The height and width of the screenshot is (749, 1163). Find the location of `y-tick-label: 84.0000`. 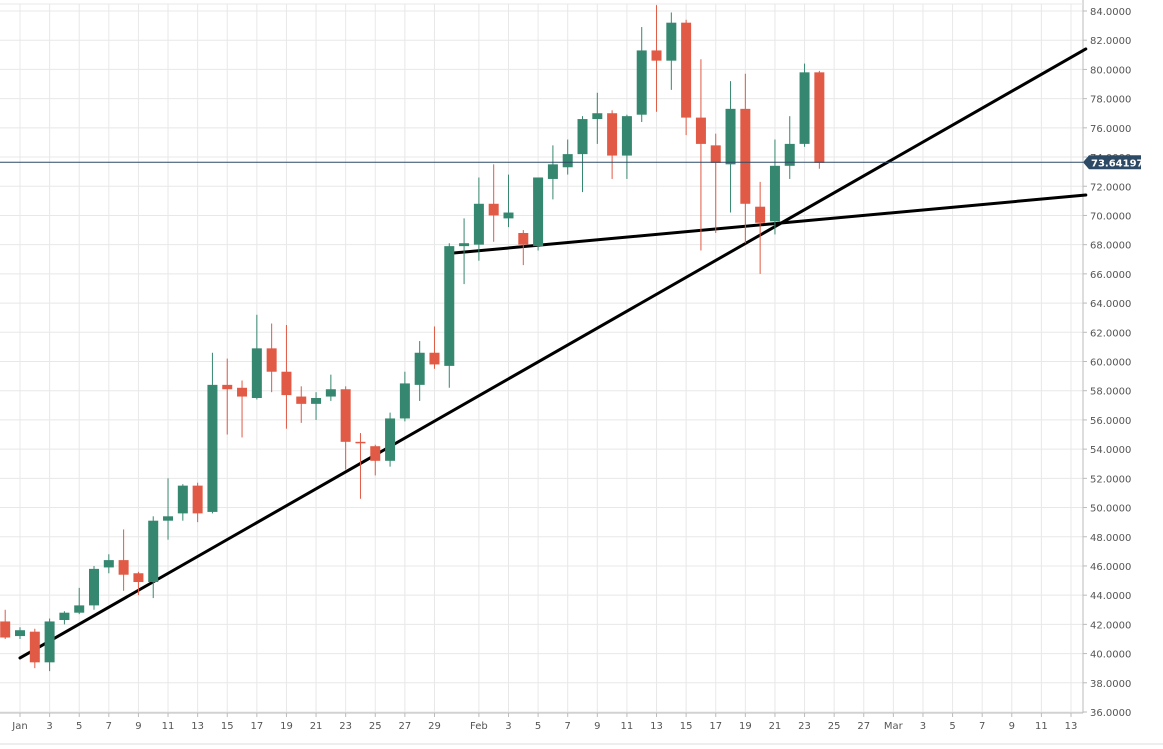

y-tick-label: 84.0000 is located at coordinates (1110, 12).